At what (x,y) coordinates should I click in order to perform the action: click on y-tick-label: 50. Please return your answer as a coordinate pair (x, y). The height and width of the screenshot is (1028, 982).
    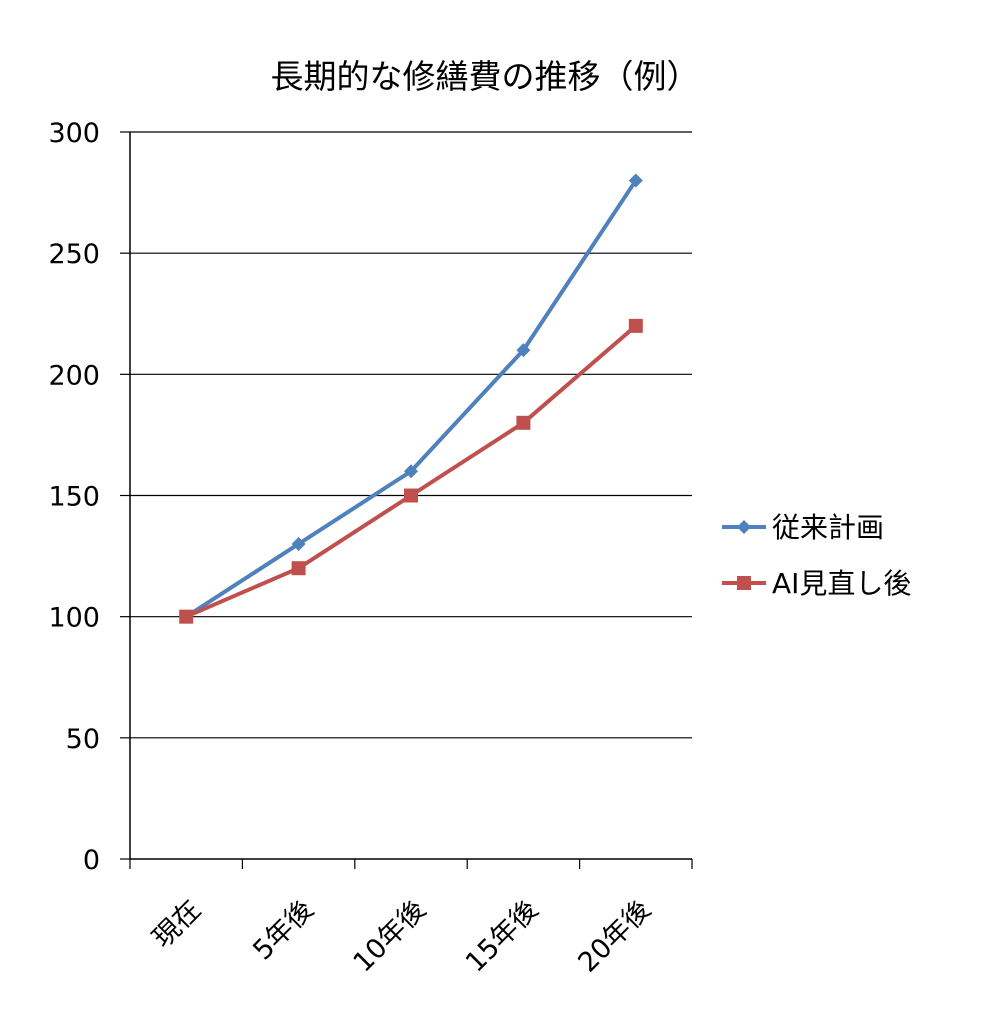
    Looking at the image, I should click on (83, 739).